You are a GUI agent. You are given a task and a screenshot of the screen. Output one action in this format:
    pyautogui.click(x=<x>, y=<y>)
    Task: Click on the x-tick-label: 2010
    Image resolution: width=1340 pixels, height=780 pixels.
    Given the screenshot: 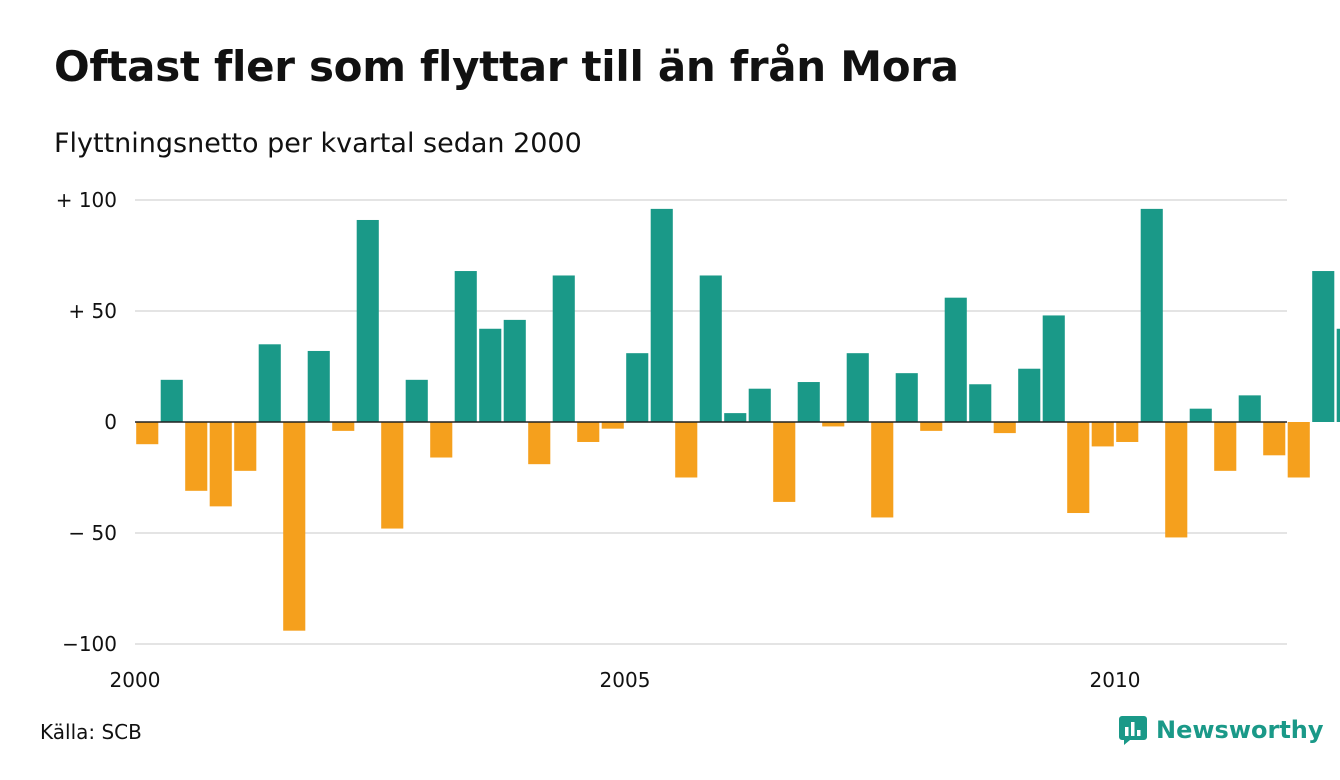 What is the action you would take?
    pyautogui.click(x=1115, y=680)
    